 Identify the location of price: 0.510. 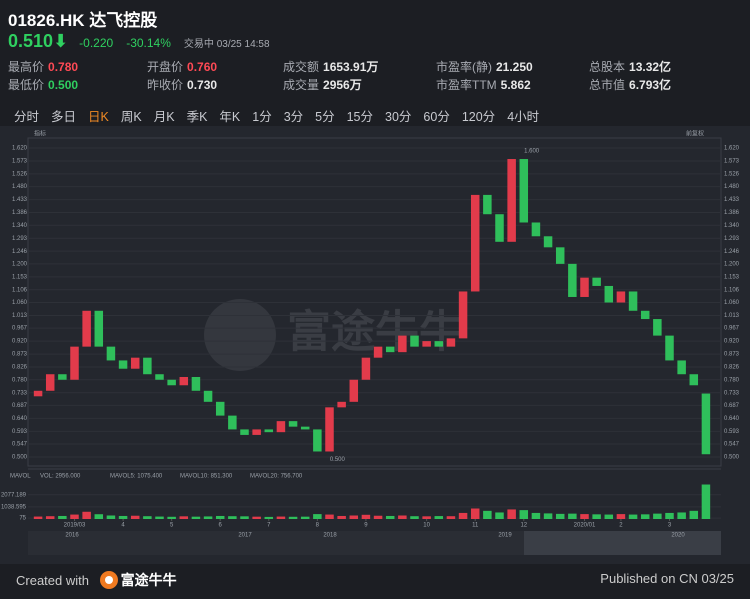
(31, 41).